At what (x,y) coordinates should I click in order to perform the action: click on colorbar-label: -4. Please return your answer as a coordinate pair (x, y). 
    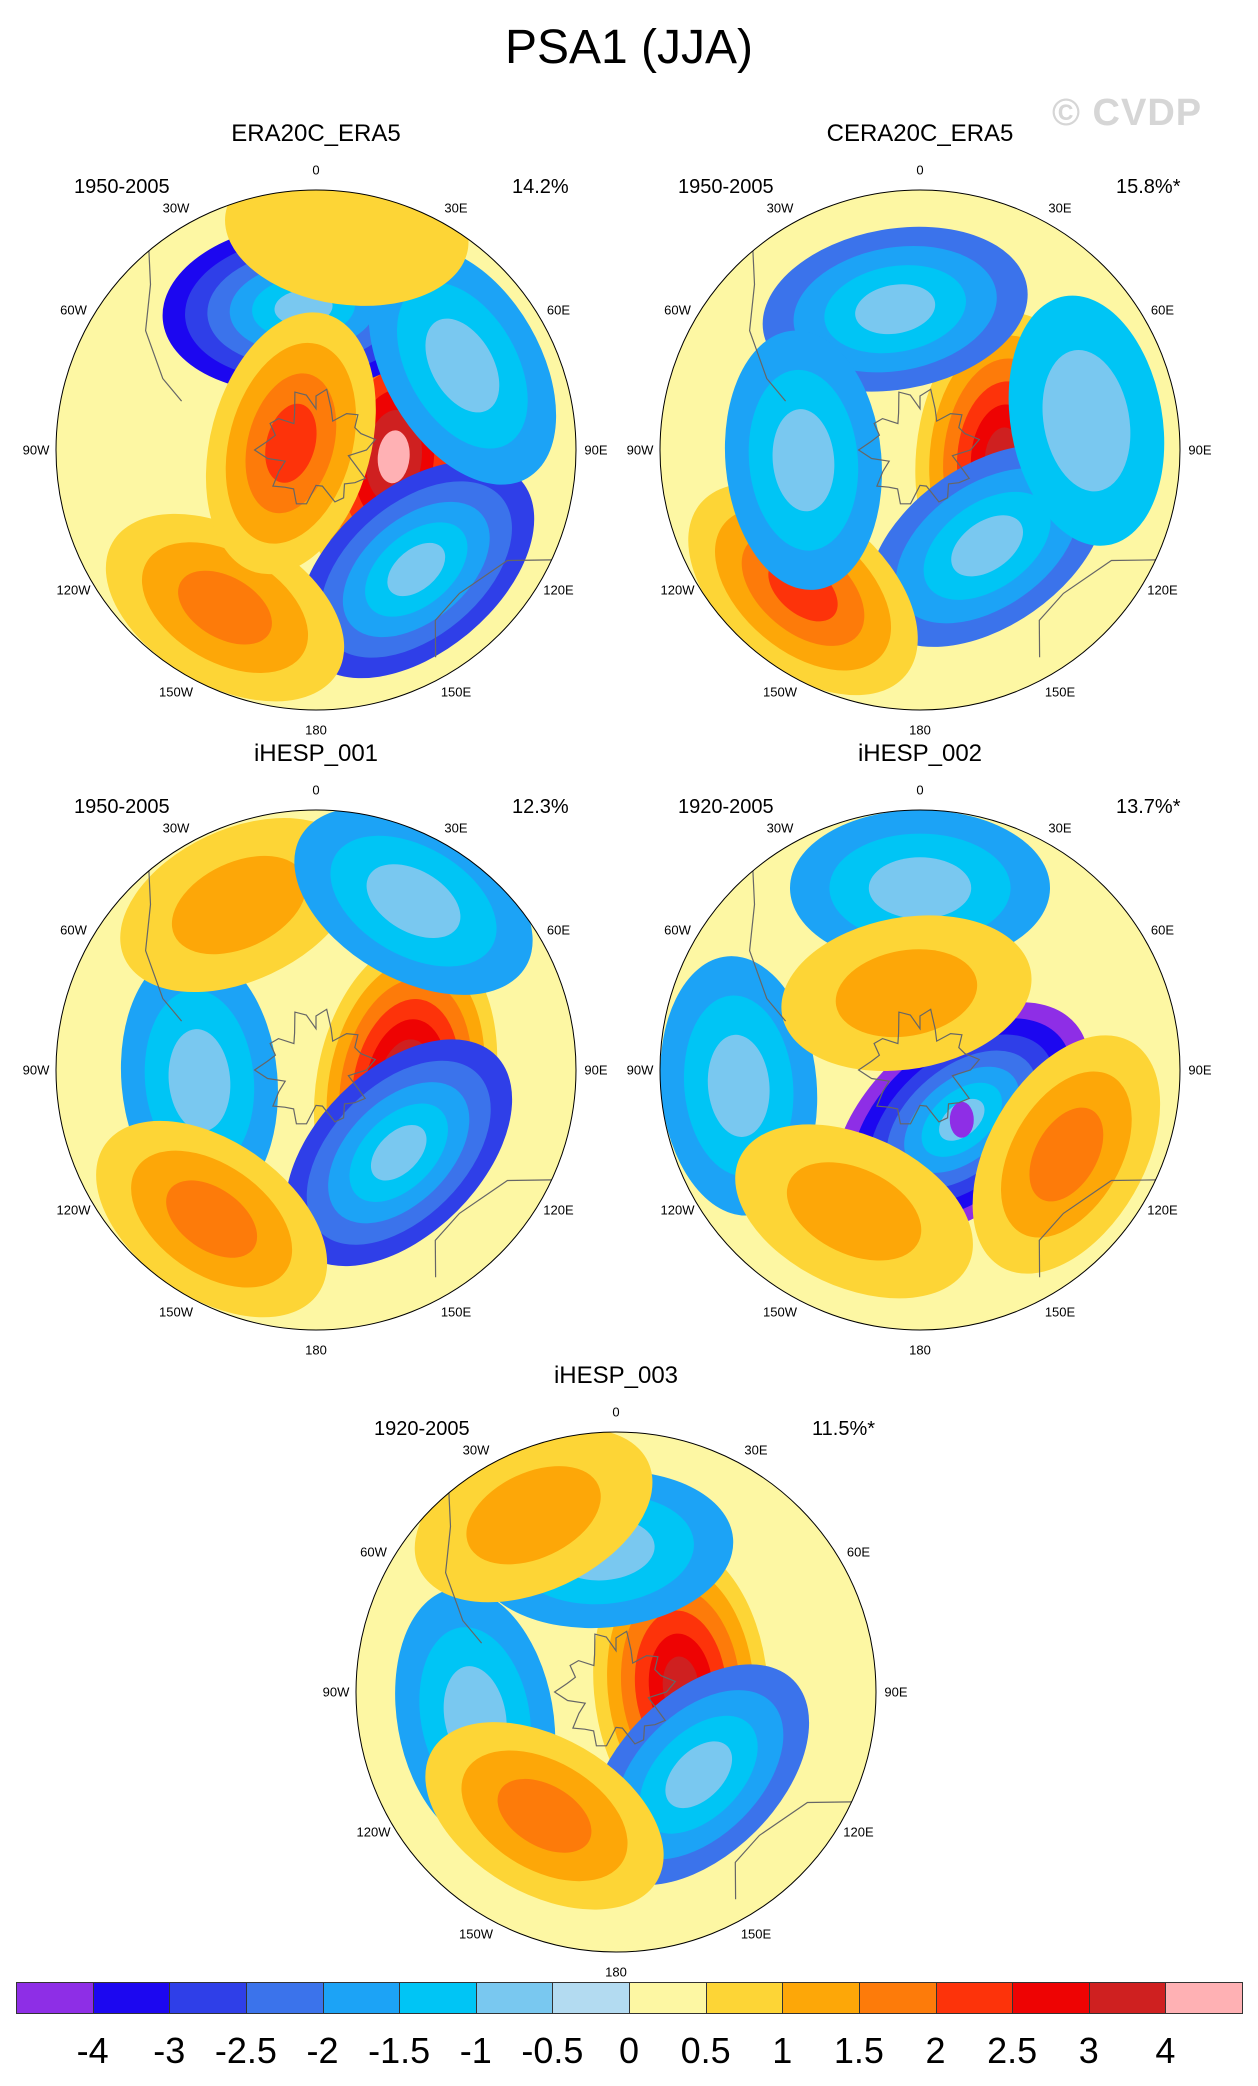
    Looking at the image, I should click on (92, 2050).